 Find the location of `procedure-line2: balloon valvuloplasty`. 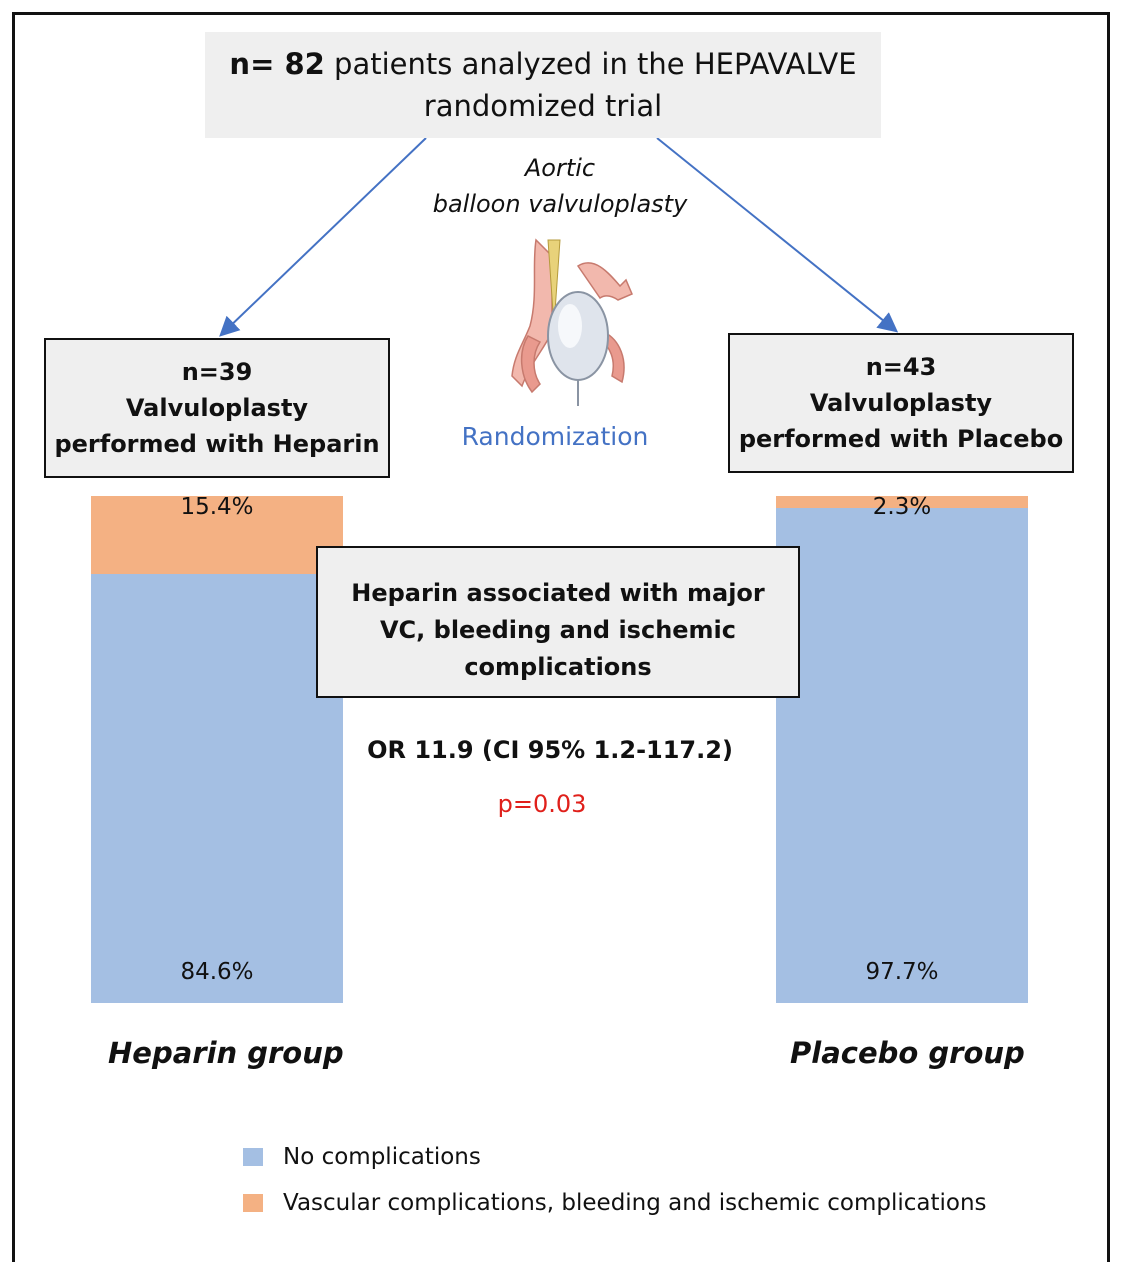

procedure-line2: balloon valvuloplasty is located at coordinates (560, 204).